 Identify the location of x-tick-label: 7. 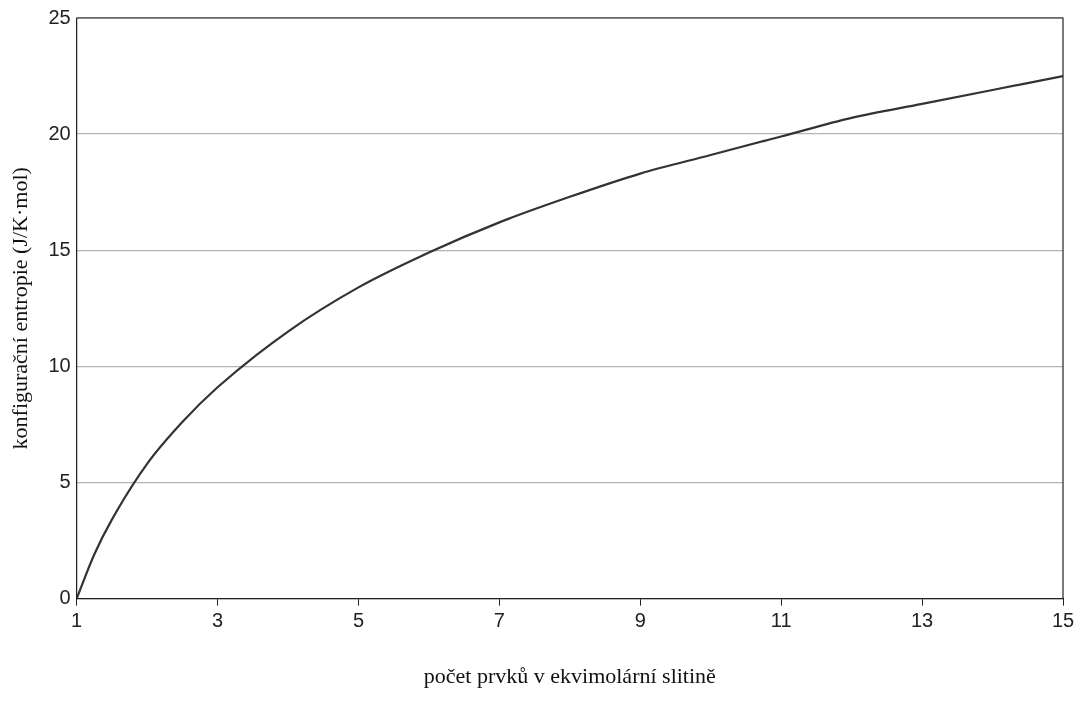
(499, 620).